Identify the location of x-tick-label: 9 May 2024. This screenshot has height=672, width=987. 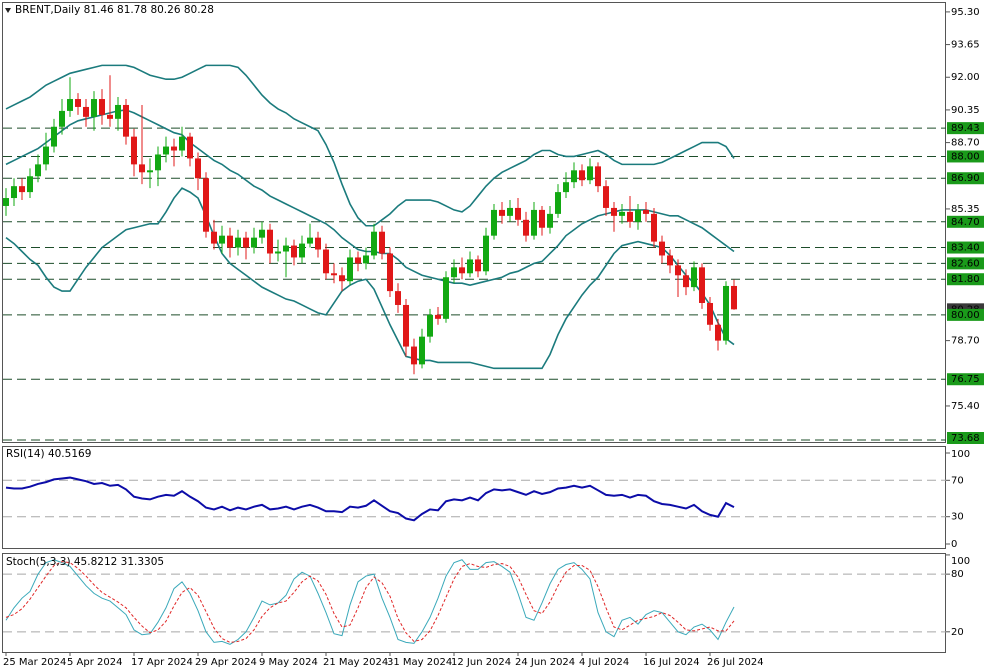
(288, 662).